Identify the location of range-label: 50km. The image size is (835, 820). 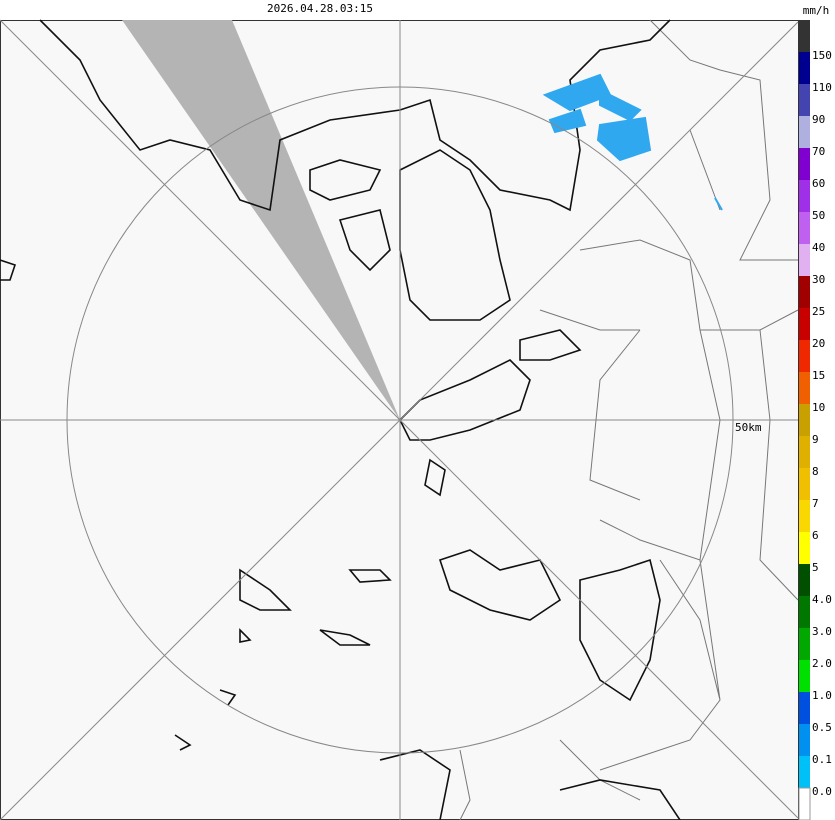
(748, 427).